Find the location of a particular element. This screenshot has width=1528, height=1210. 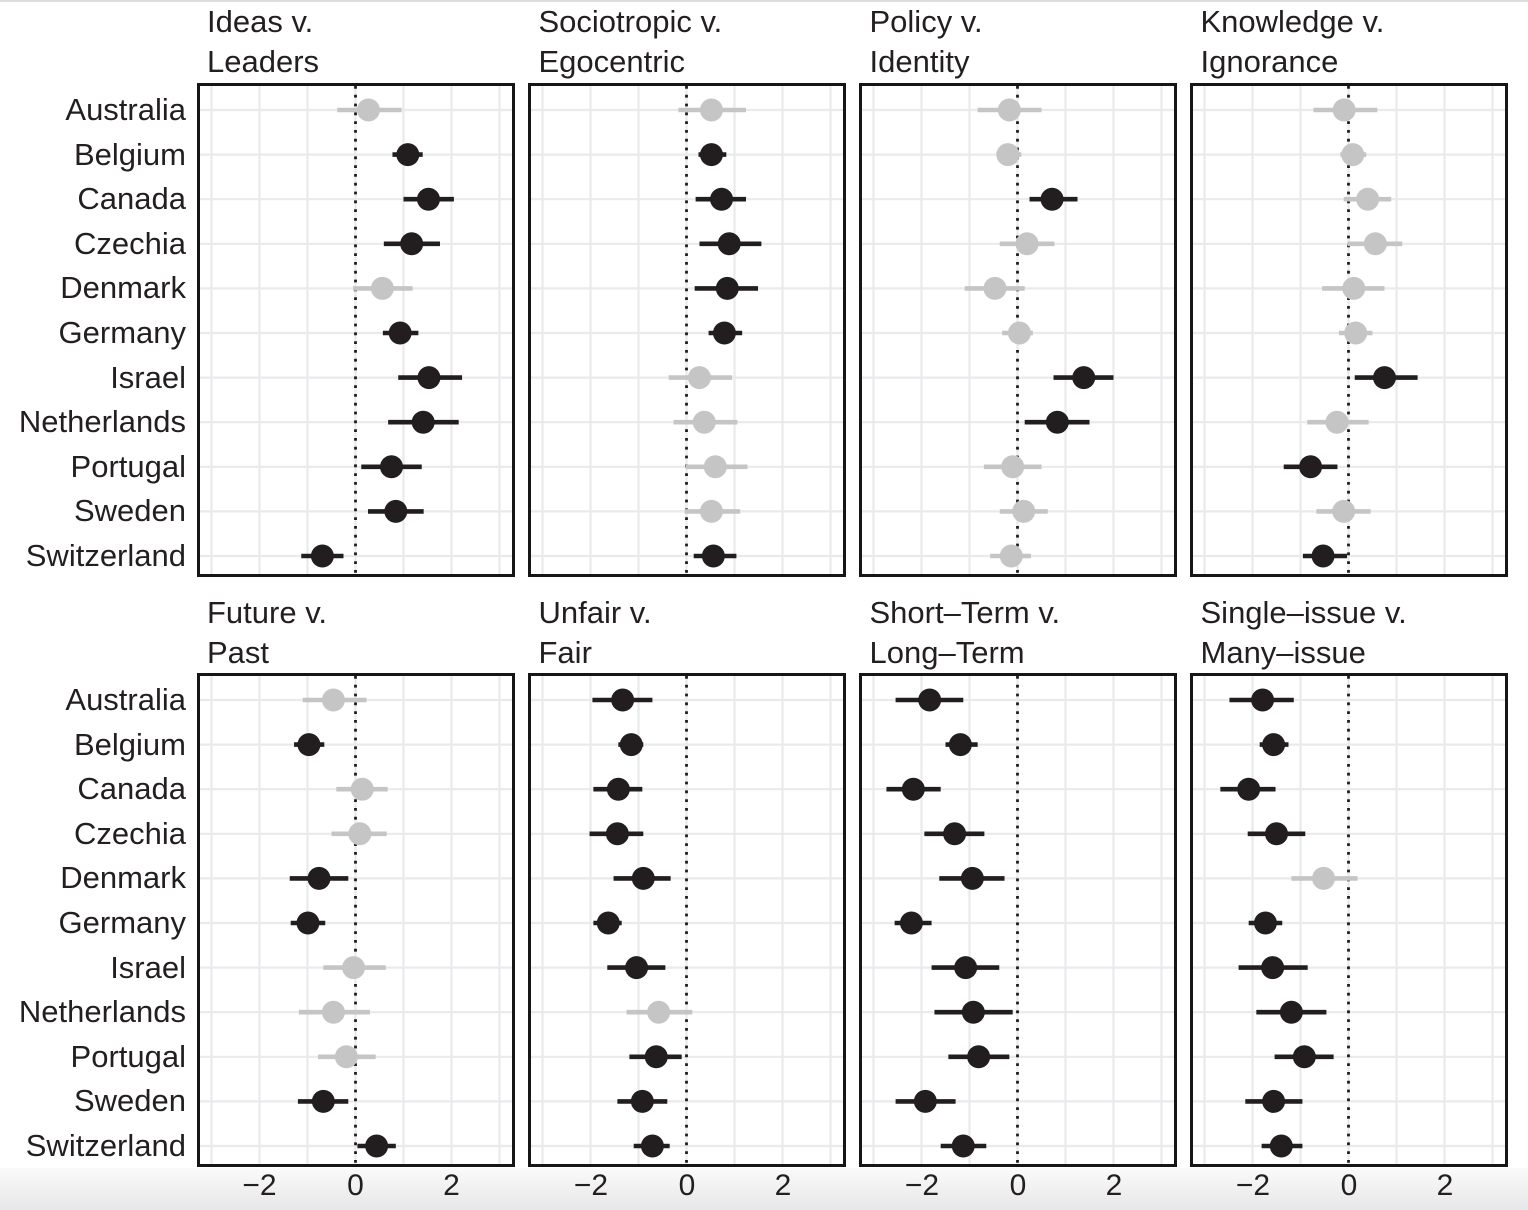

x-tick-label-col3-1: 0 is located at coordinates (1018, 1185).